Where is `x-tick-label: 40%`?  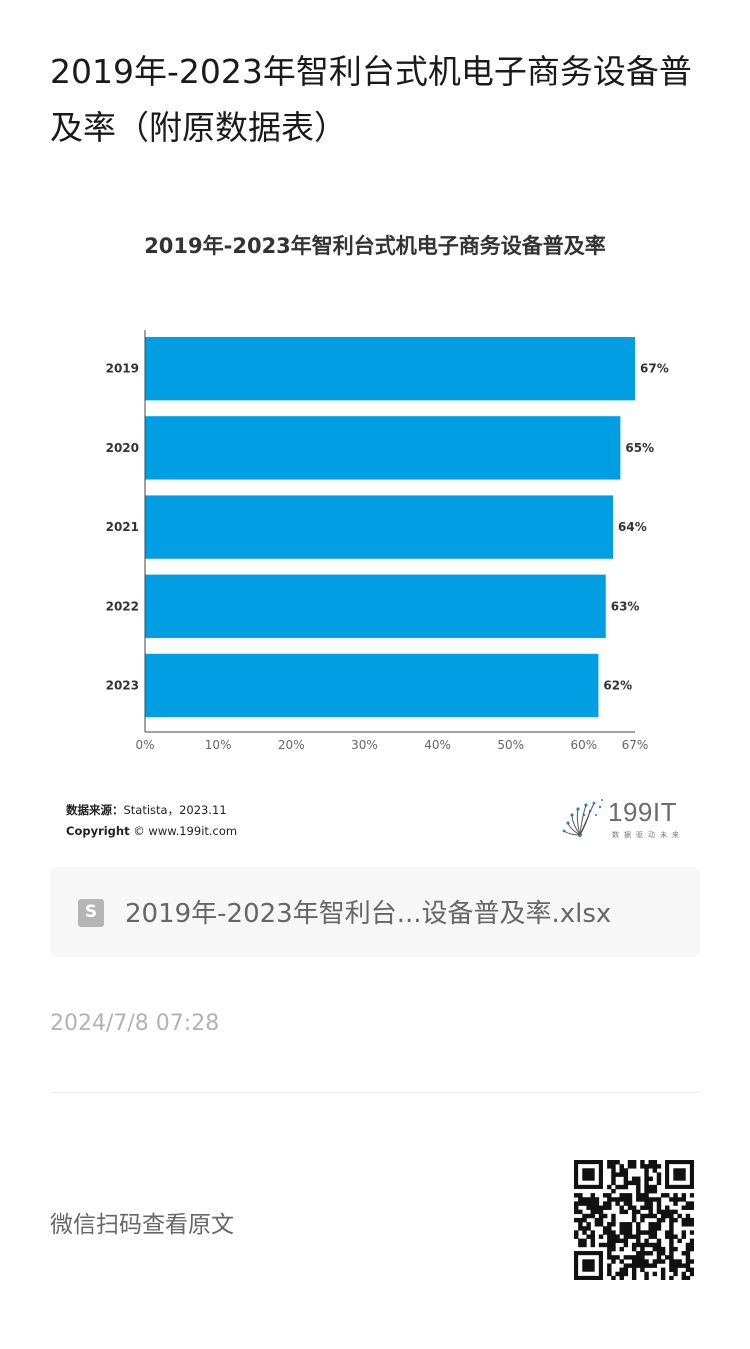
x-tick-label: 40% is located at coordinates (437, 745).